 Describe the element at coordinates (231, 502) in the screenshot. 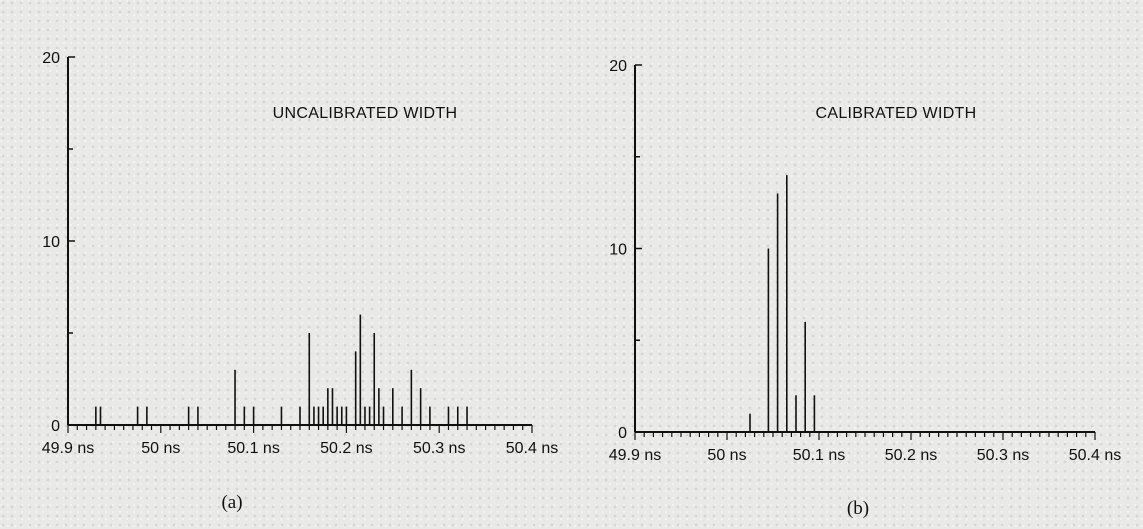

I see `panel-label: (a)` at that location.